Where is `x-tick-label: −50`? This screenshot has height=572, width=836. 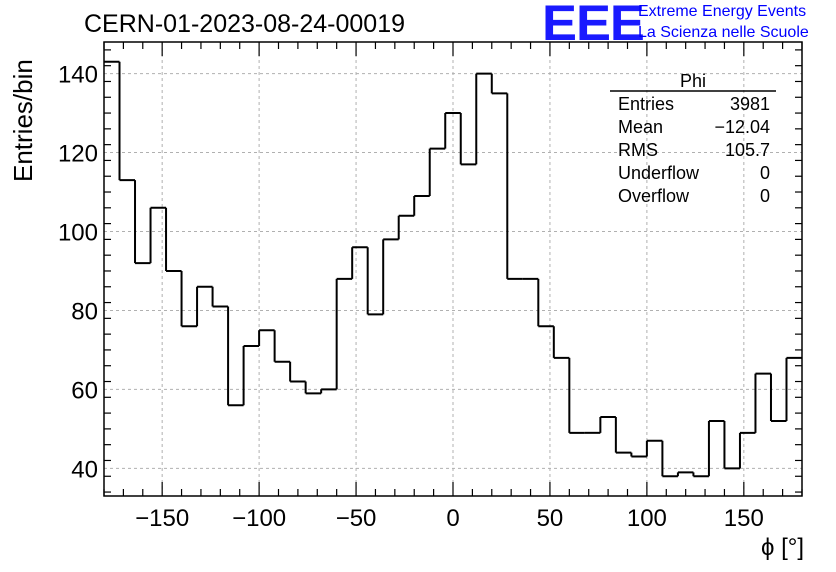
x-tick-label: −50 is located at coordinates (356, 518).